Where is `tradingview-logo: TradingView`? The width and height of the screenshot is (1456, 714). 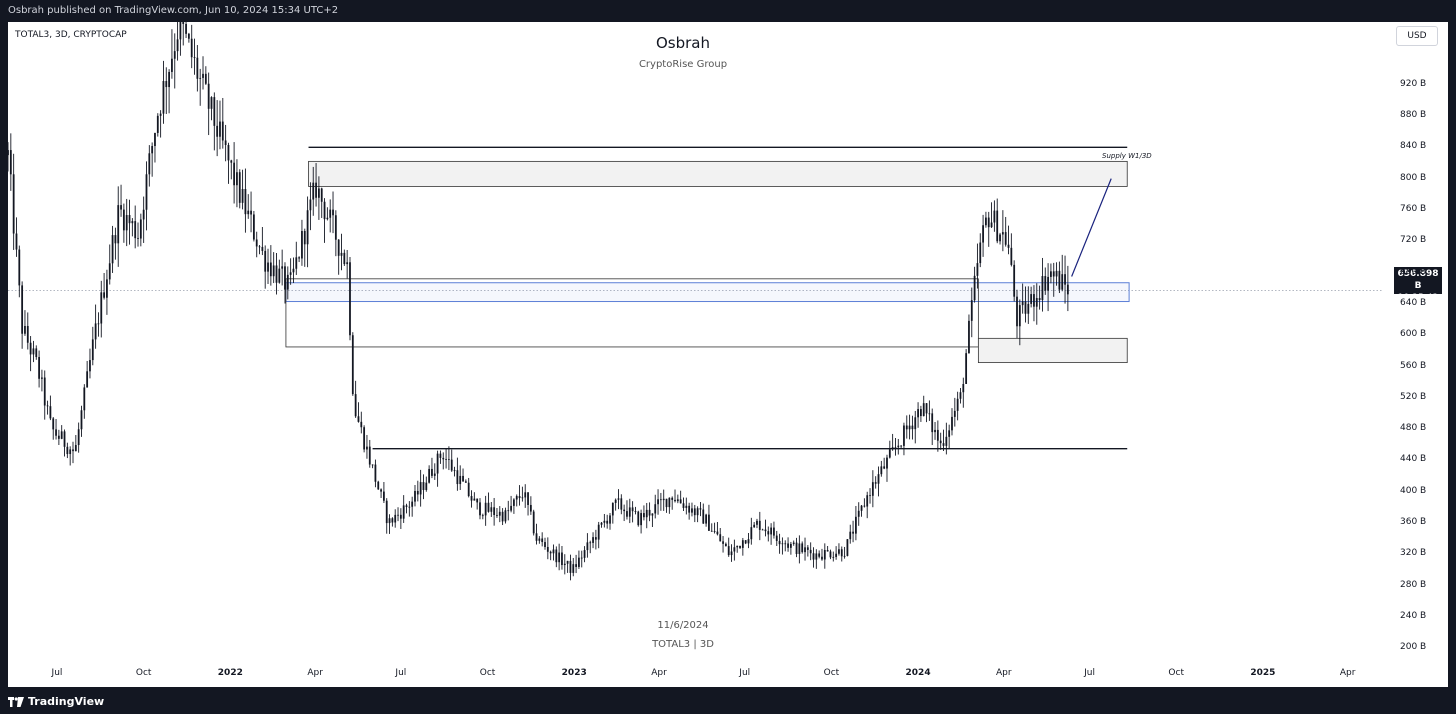 tradingview-logo: TradingView is located at coordinates (56, 701).